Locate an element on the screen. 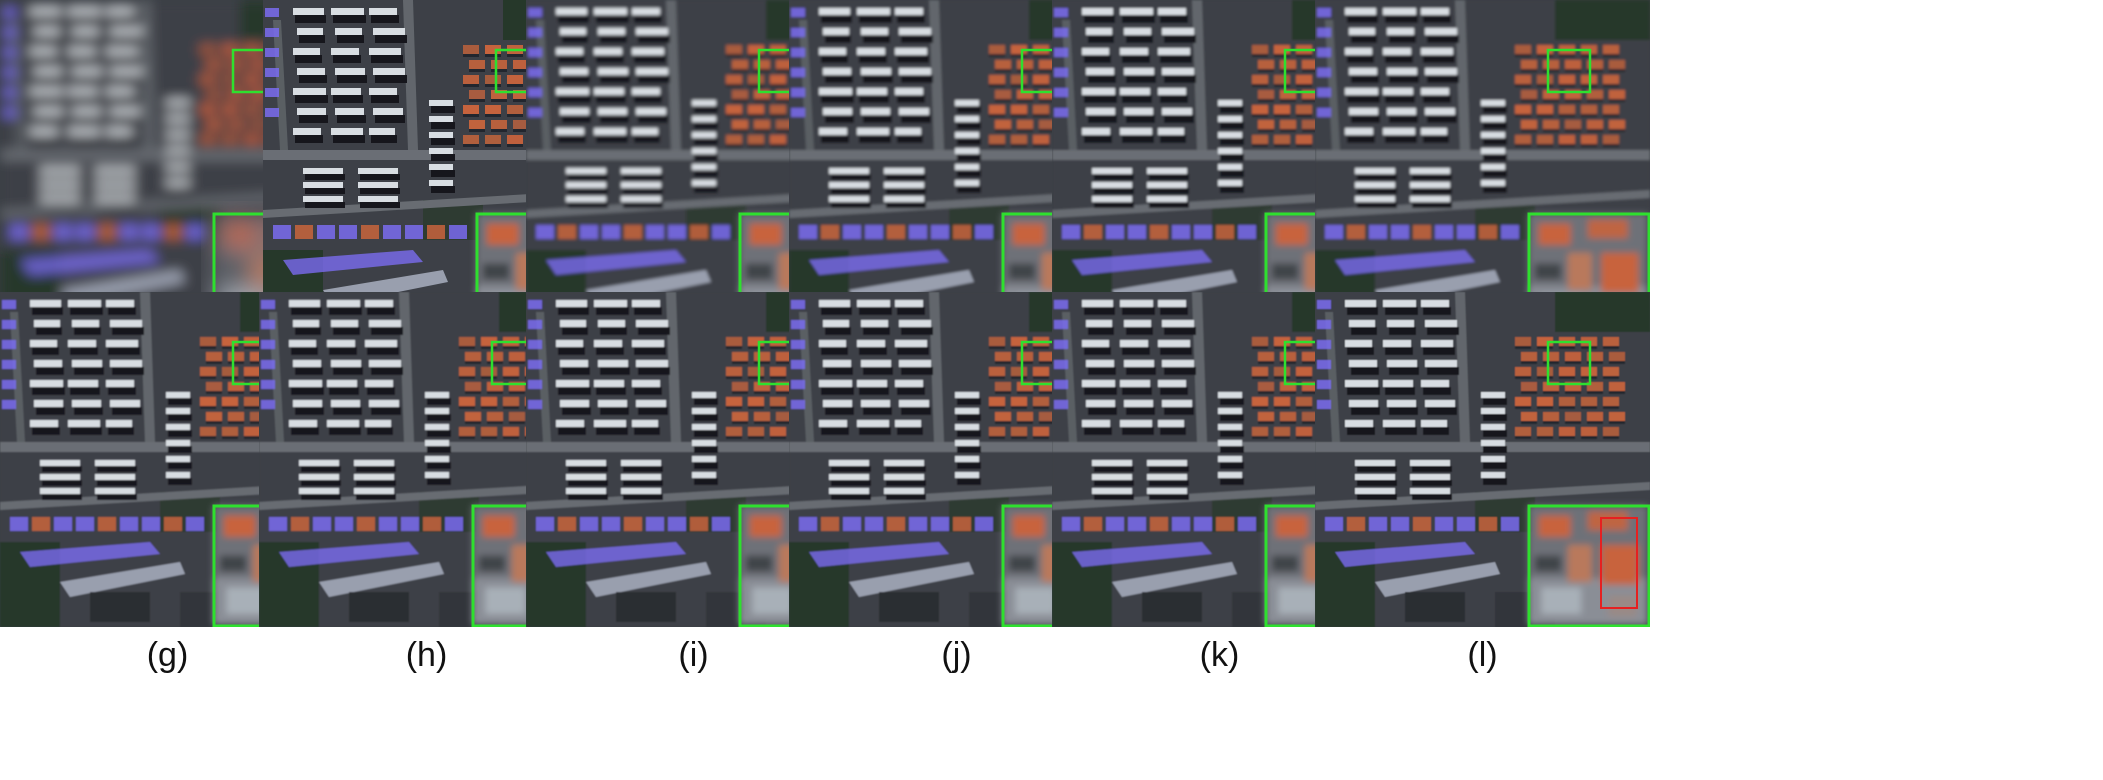 This screenshot has height=780, width=2103. zoom-inset is located at coordinates (1588, 565).